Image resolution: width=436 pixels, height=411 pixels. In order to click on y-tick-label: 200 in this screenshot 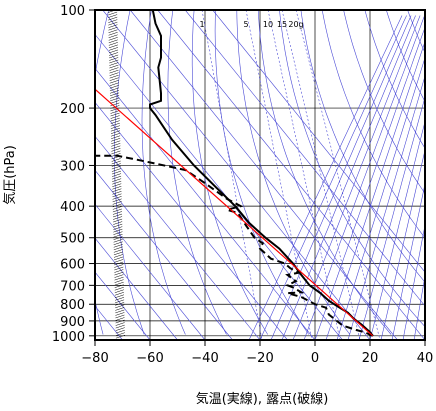, I will do `click(72, 109)`.